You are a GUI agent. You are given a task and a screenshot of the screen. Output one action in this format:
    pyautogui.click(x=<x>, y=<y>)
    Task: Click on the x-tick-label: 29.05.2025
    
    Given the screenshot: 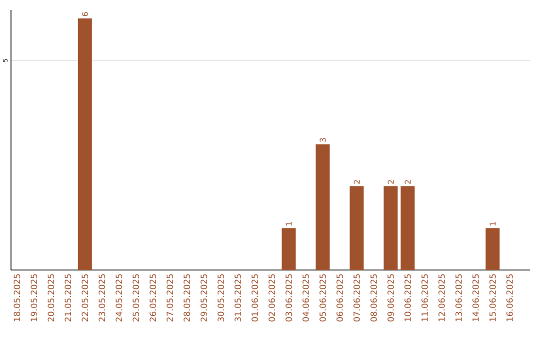 What is the action you would take?
    pyautogui.click(x=204, y=298)
    